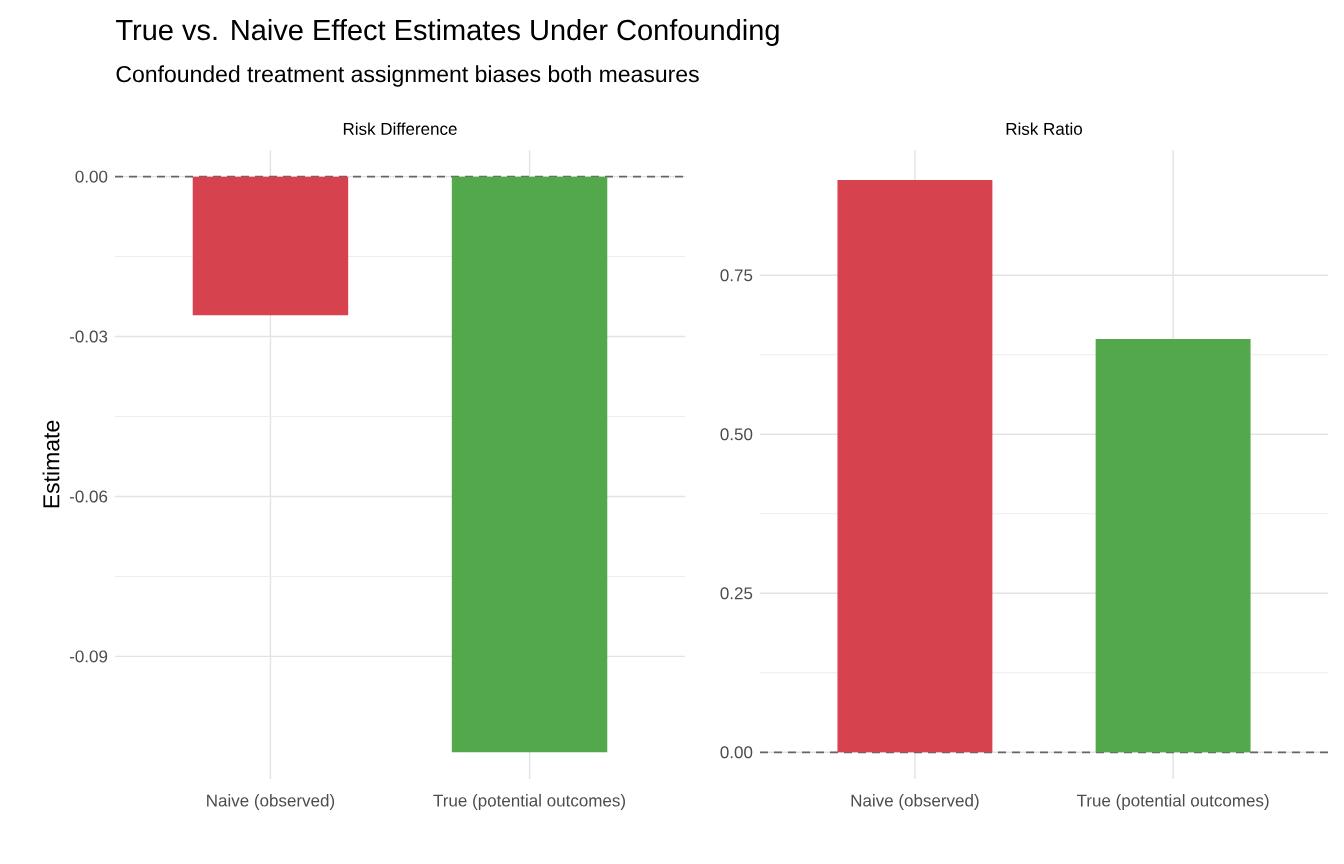  What do you see at coordinates (88, 496) in the screenshot?
I see `y-tick-label: -0.06` at bounding box center [88, 496].